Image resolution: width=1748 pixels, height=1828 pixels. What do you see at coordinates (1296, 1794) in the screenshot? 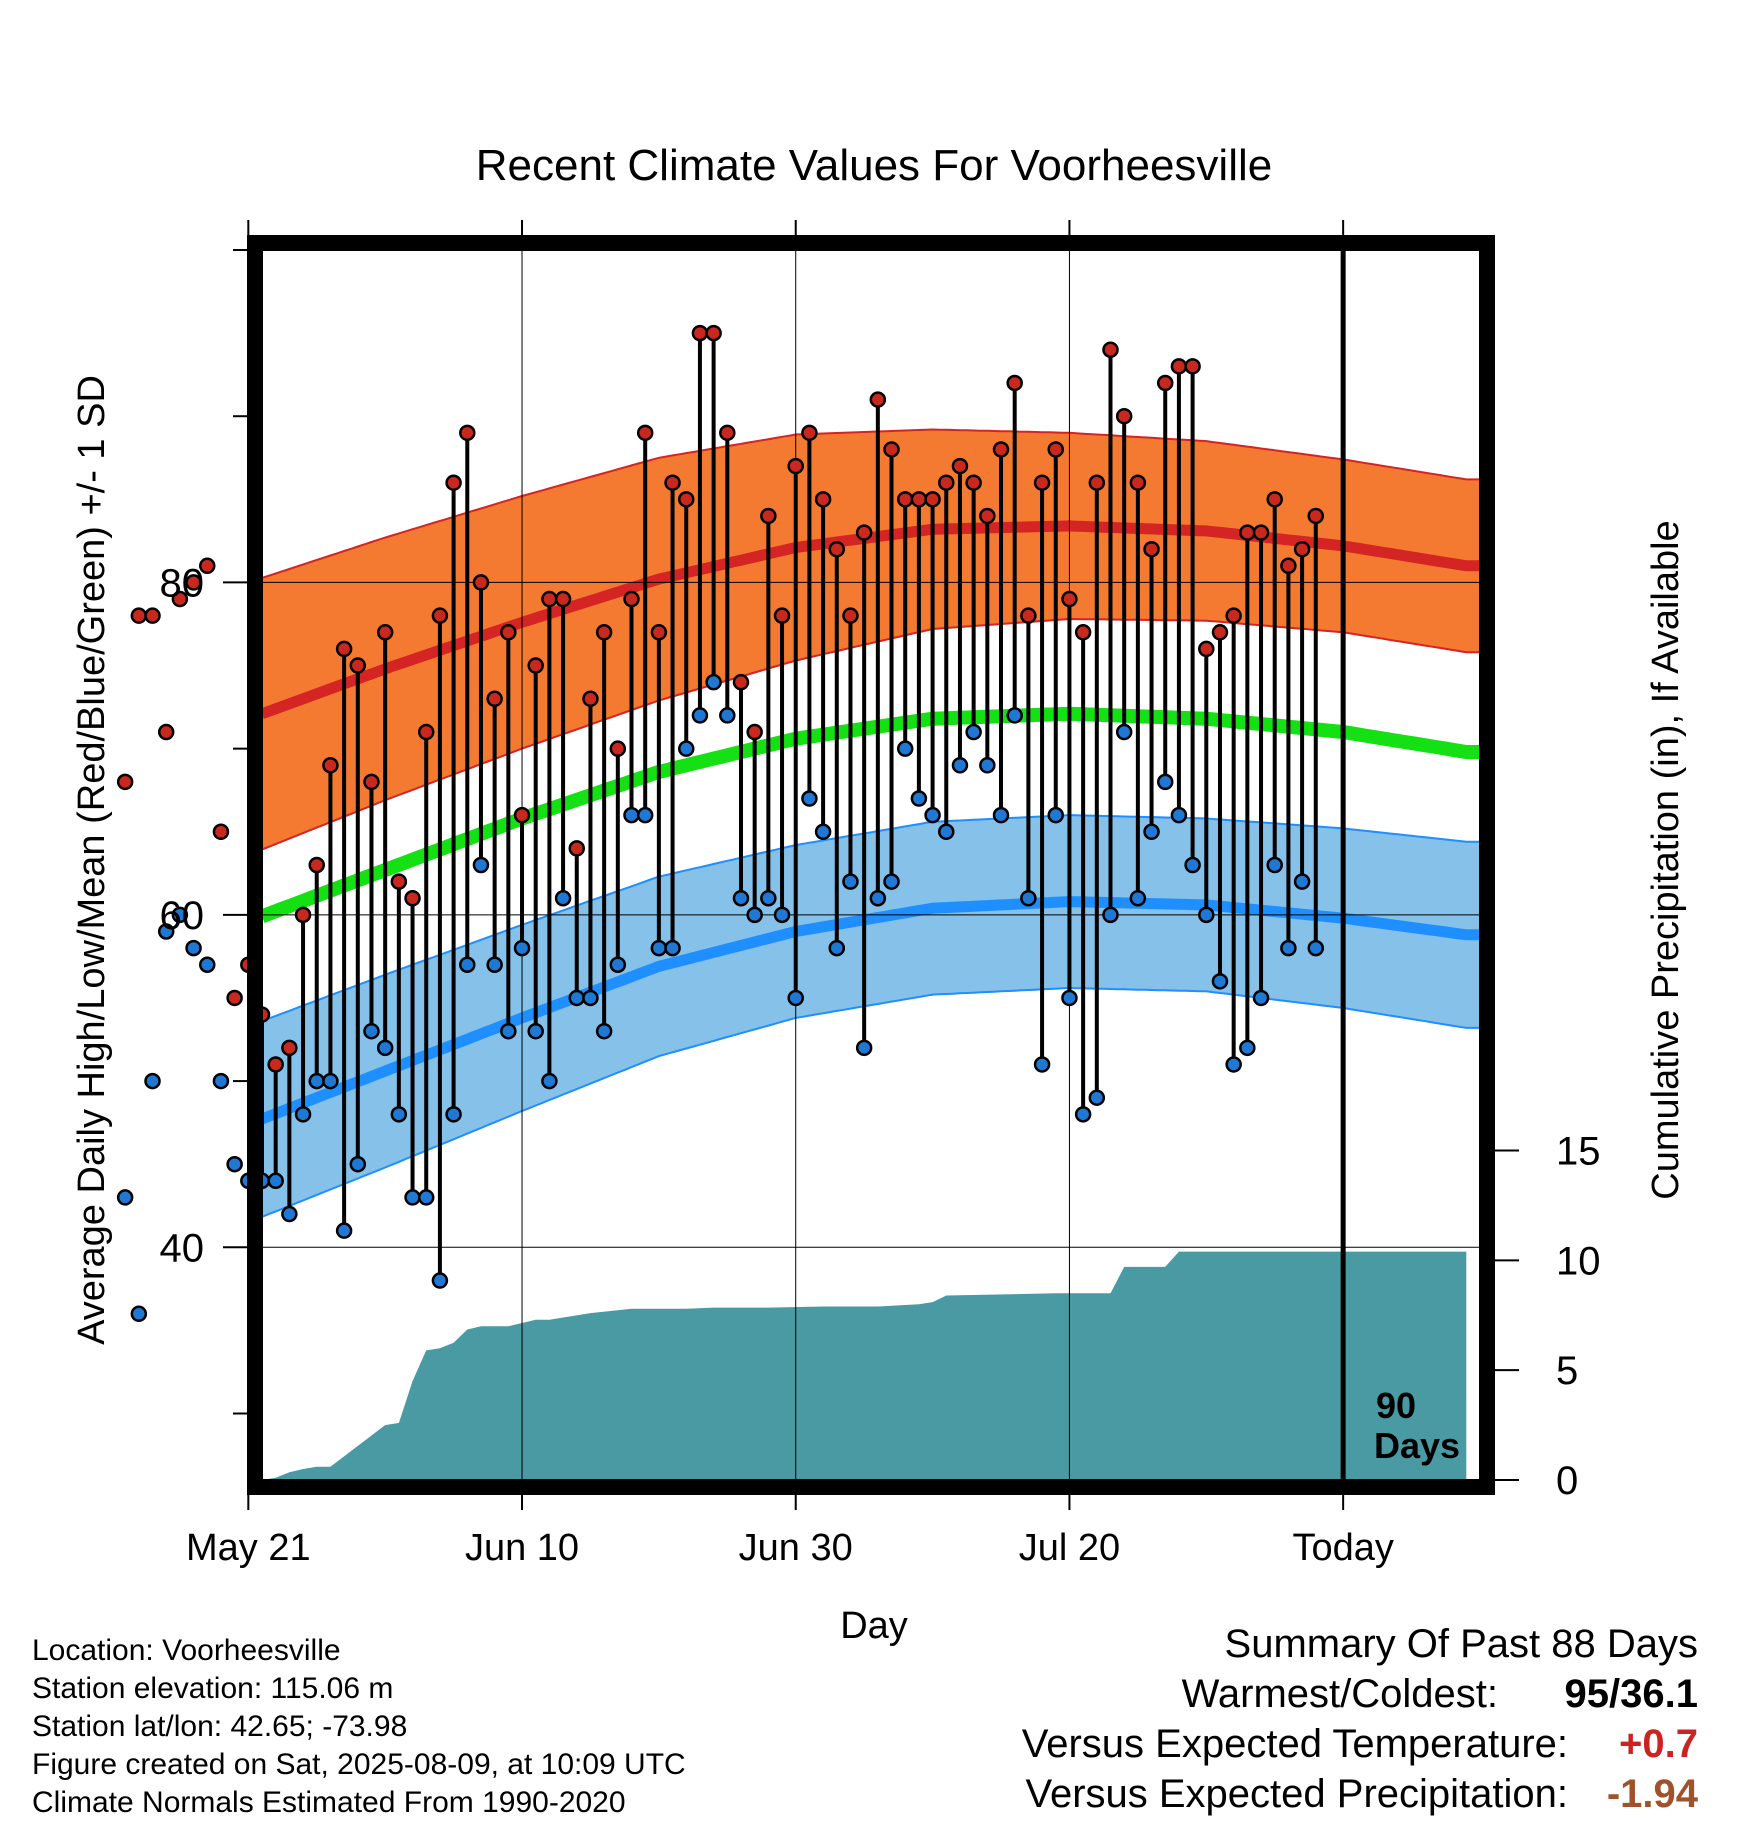
I see `summary-label: Versus Expected Precipitation:` at bounding box center [1296, 1794].